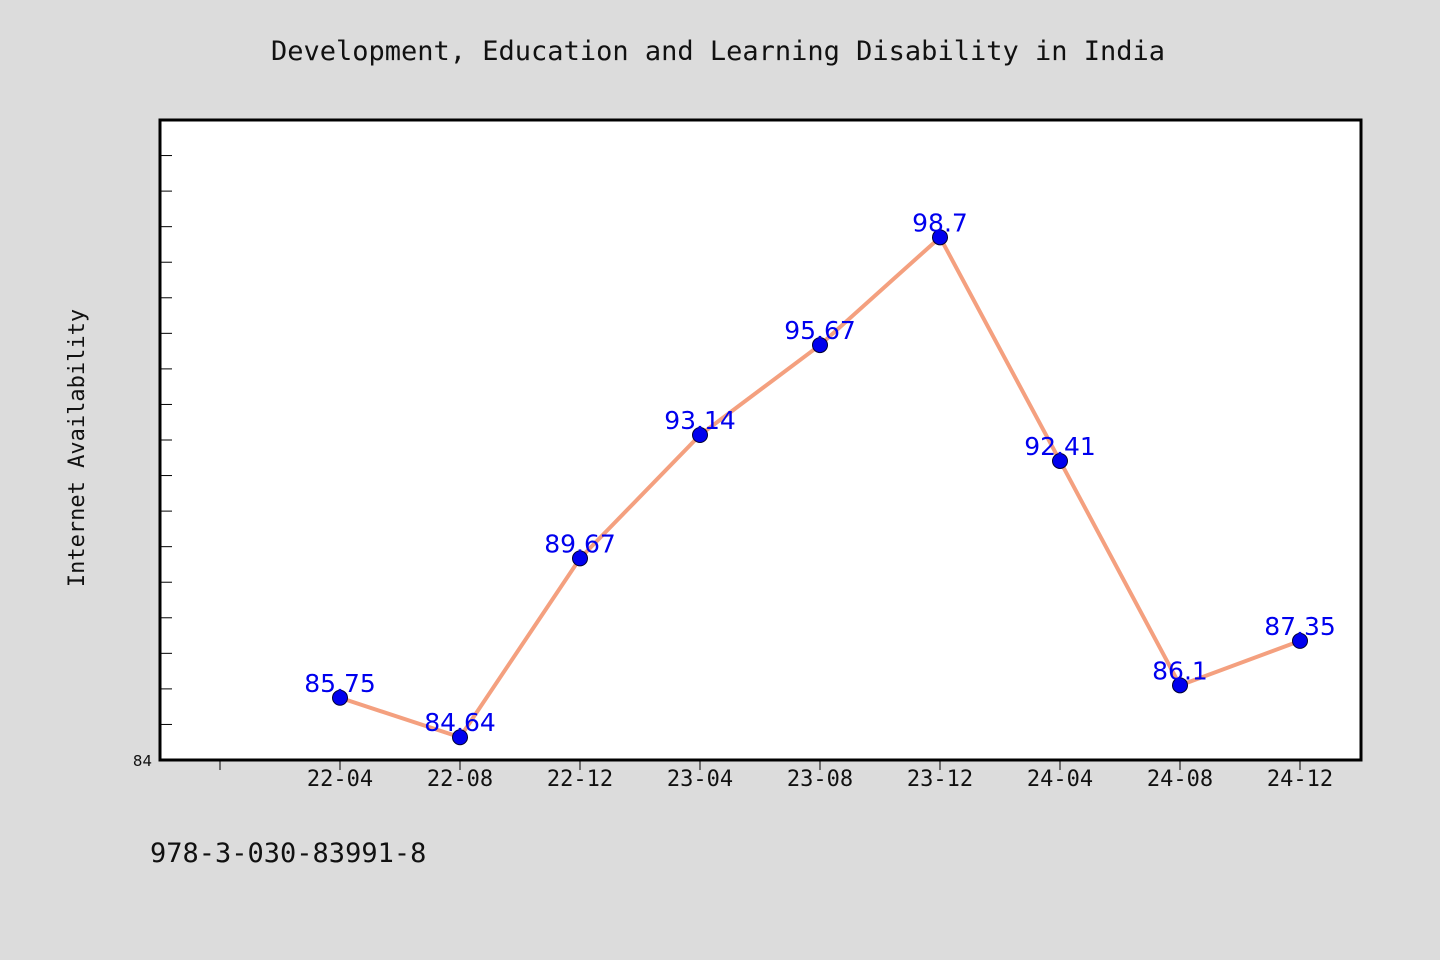 The image size is (1440, 960). What do you see at coordinates (820, 330) in the screenshot?
I see `data-label: 95.67` at bounding box center [820, 330].